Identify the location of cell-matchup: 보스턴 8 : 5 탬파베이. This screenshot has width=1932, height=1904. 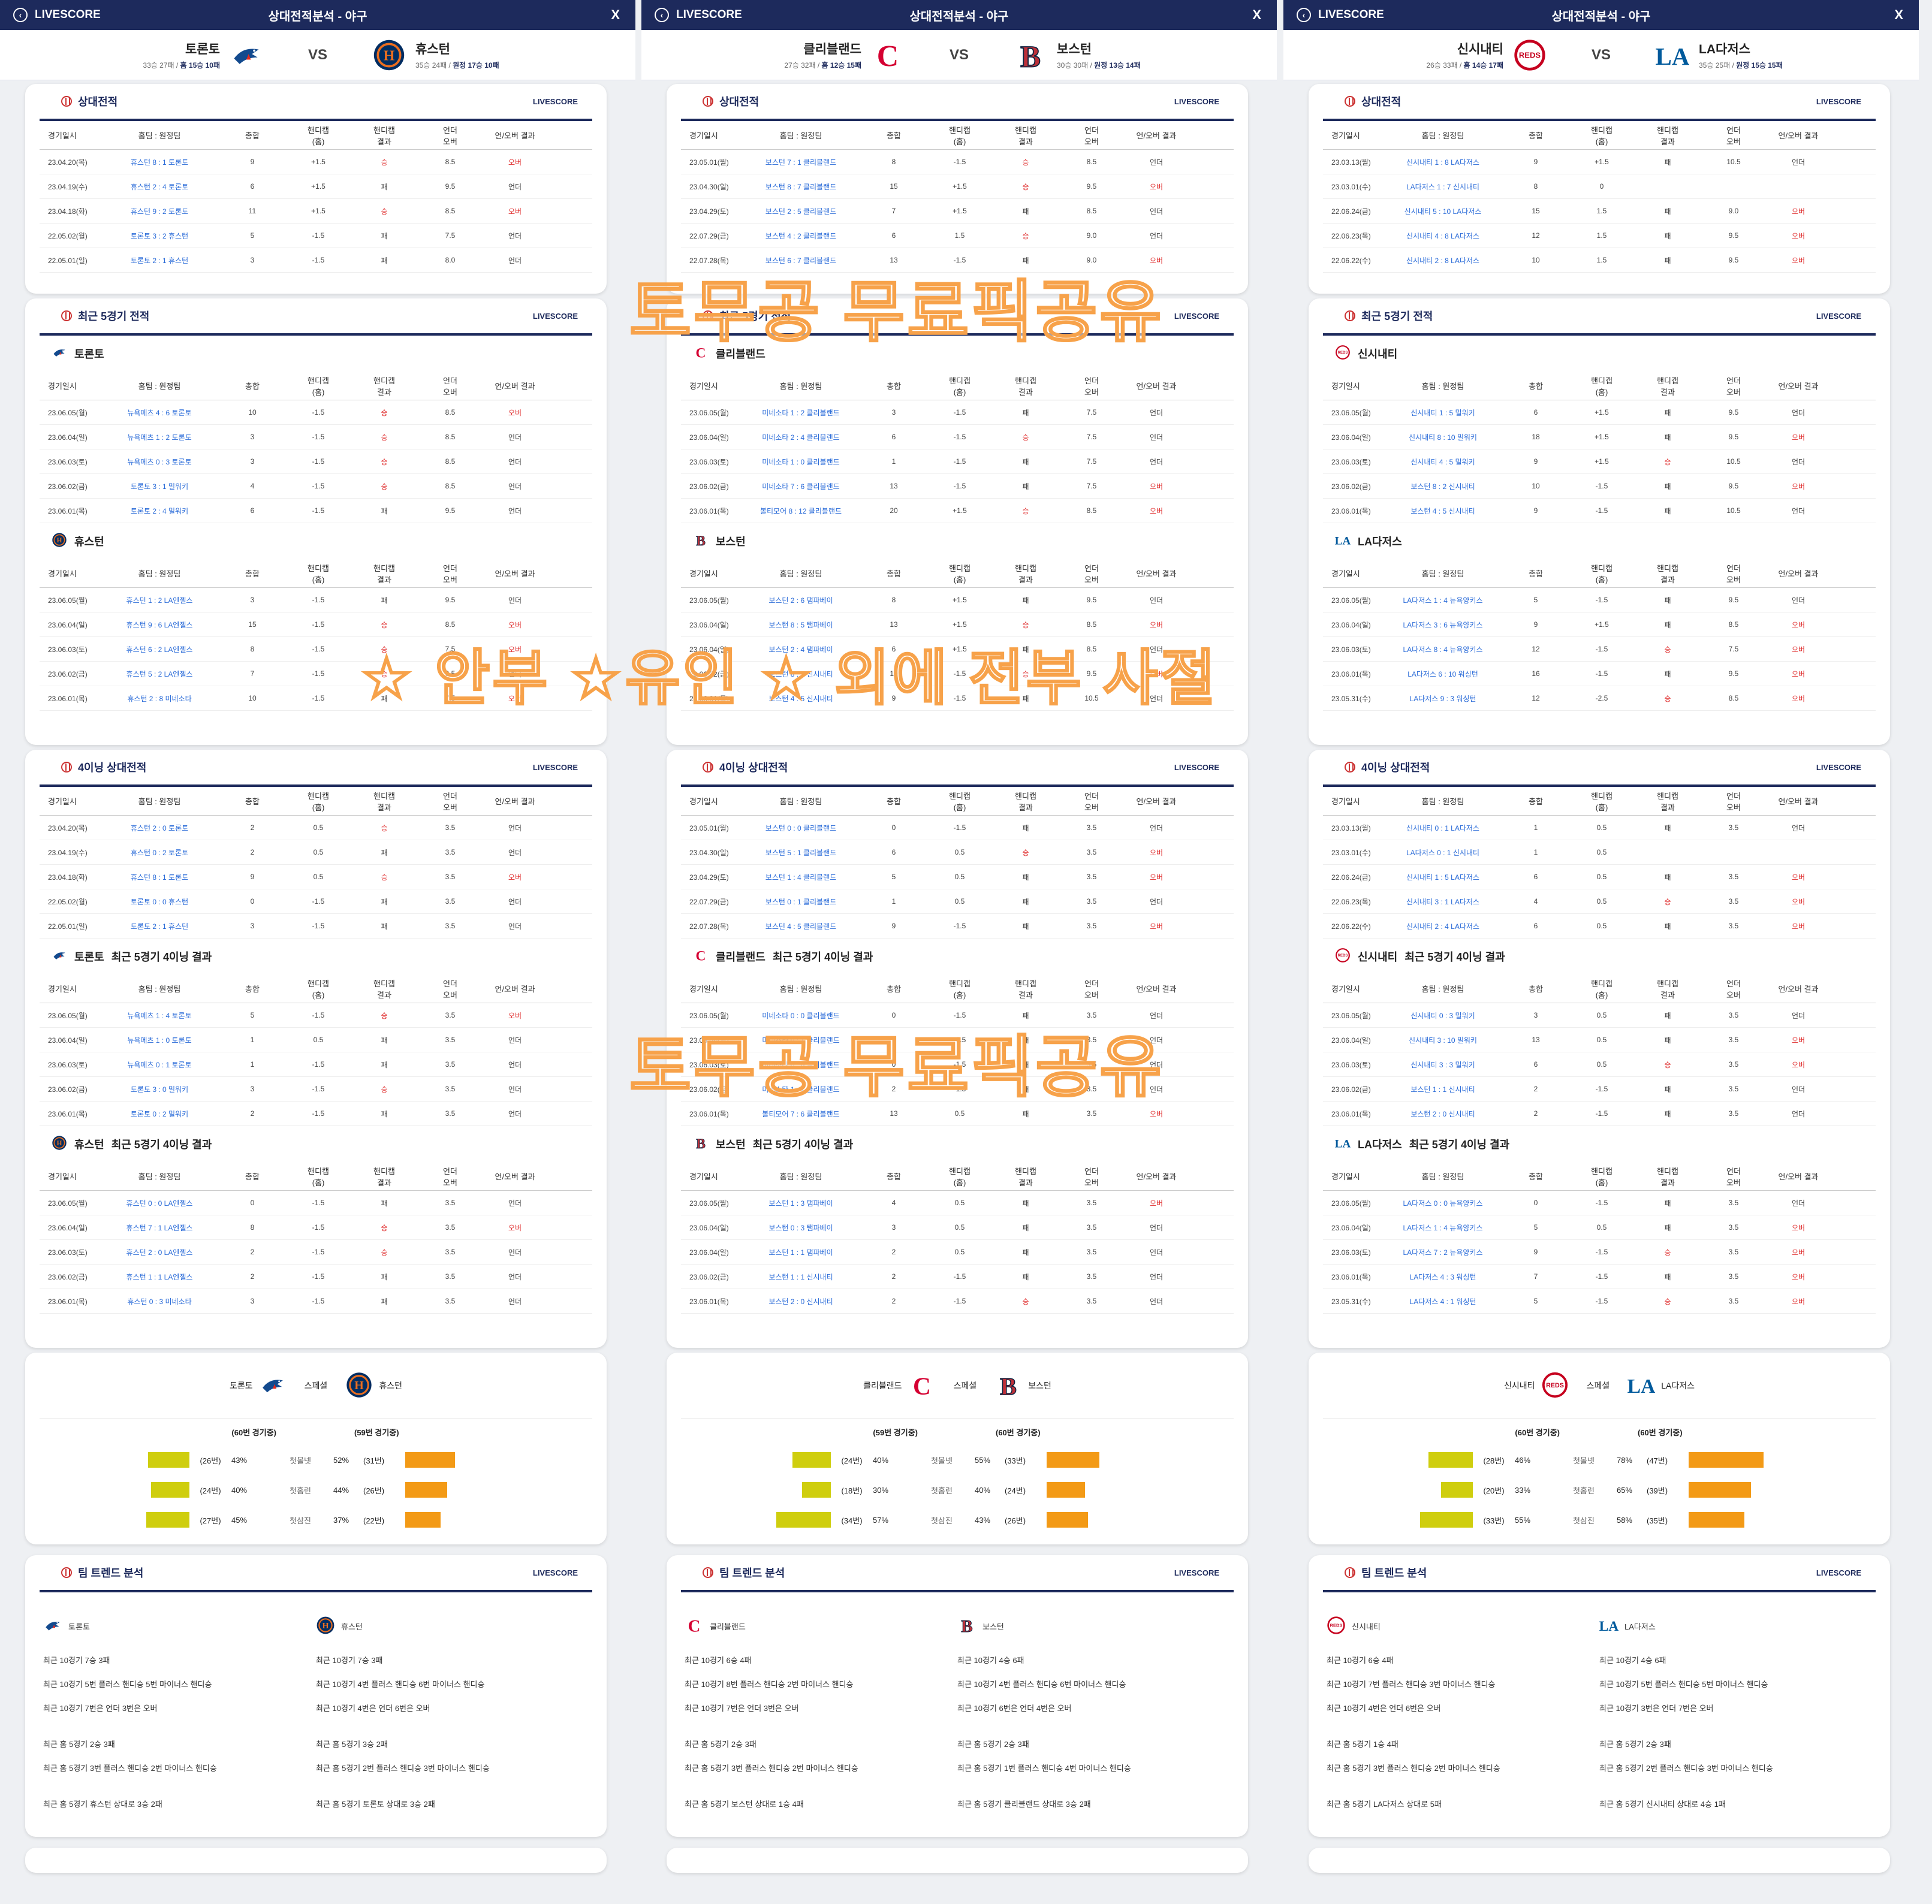
(800, 624).